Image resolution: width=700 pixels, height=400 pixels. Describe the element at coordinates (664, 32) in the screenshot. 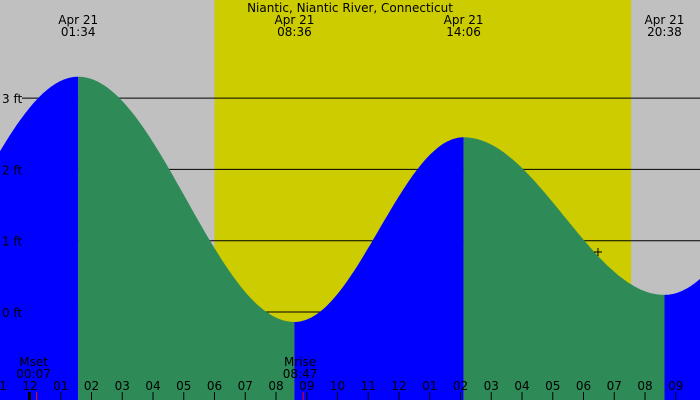

I see `extreme-time-label: 20:38` at that location.